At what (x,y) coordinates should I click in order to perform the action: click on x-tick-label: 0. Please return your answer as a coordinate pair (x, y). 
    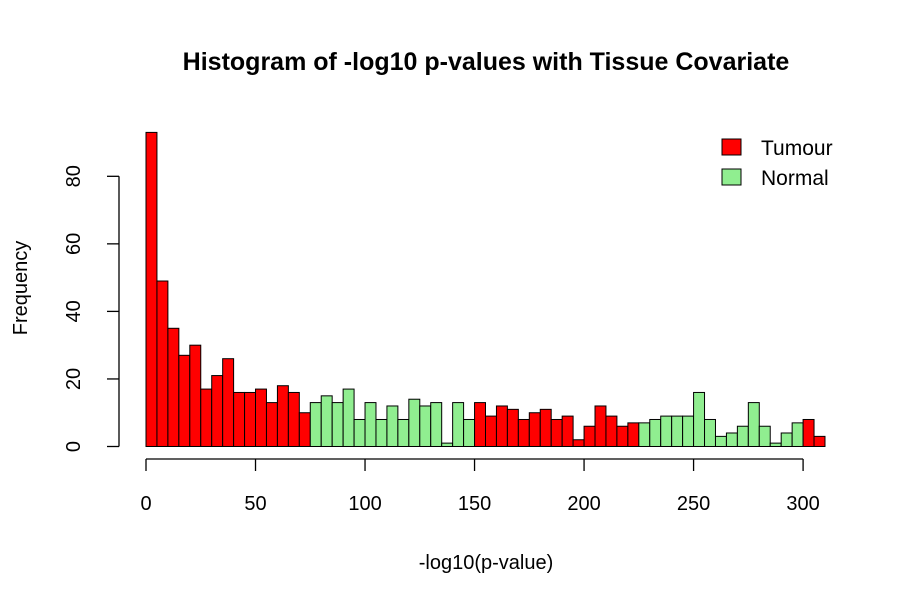
    Looking at the image, I should click on (145, 504).